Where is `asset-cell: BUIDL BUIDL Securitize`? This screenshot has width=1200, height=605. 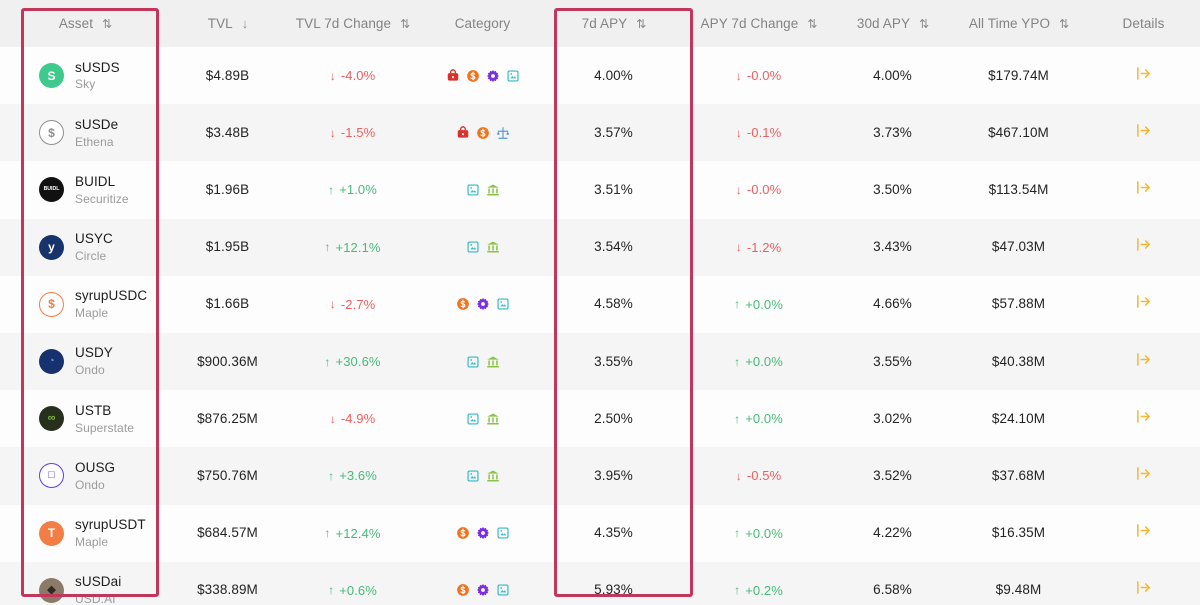 asset-cell: BUIDL BUIDL Securitize is located at coordinates (85, 190).